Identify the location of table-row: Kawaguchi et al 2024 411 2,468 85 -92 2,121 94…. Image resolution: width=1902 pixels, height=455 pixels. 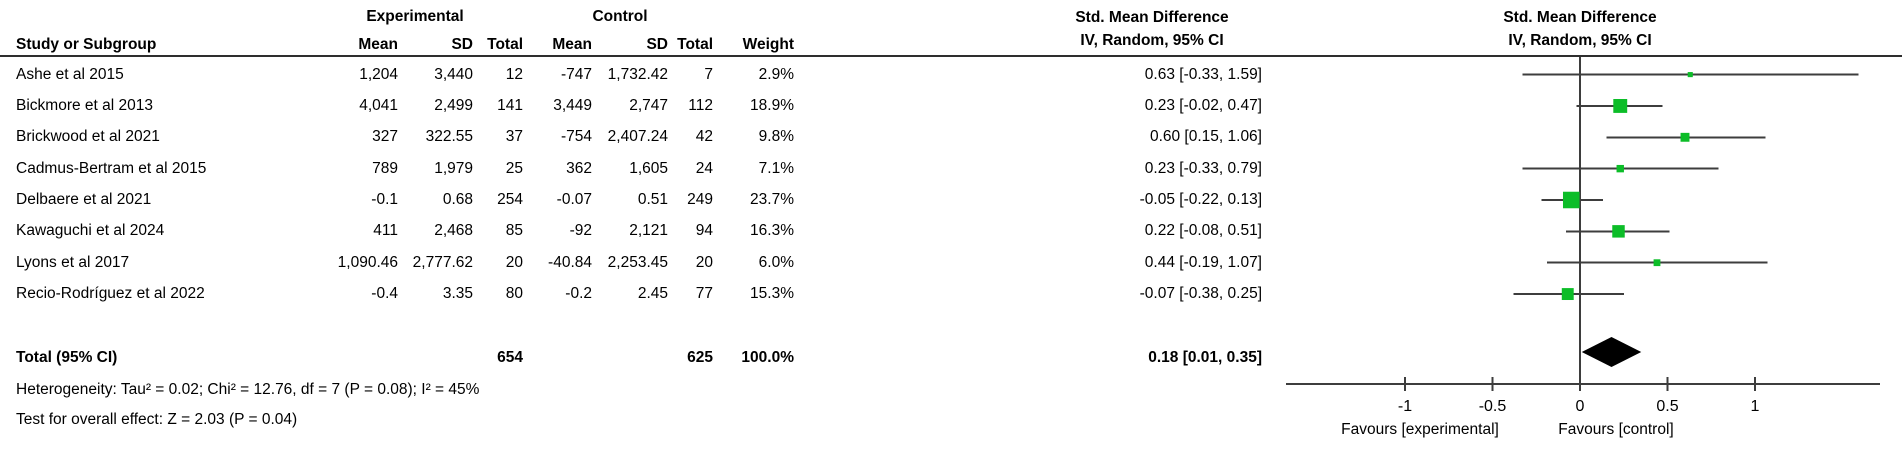
(943, 231).